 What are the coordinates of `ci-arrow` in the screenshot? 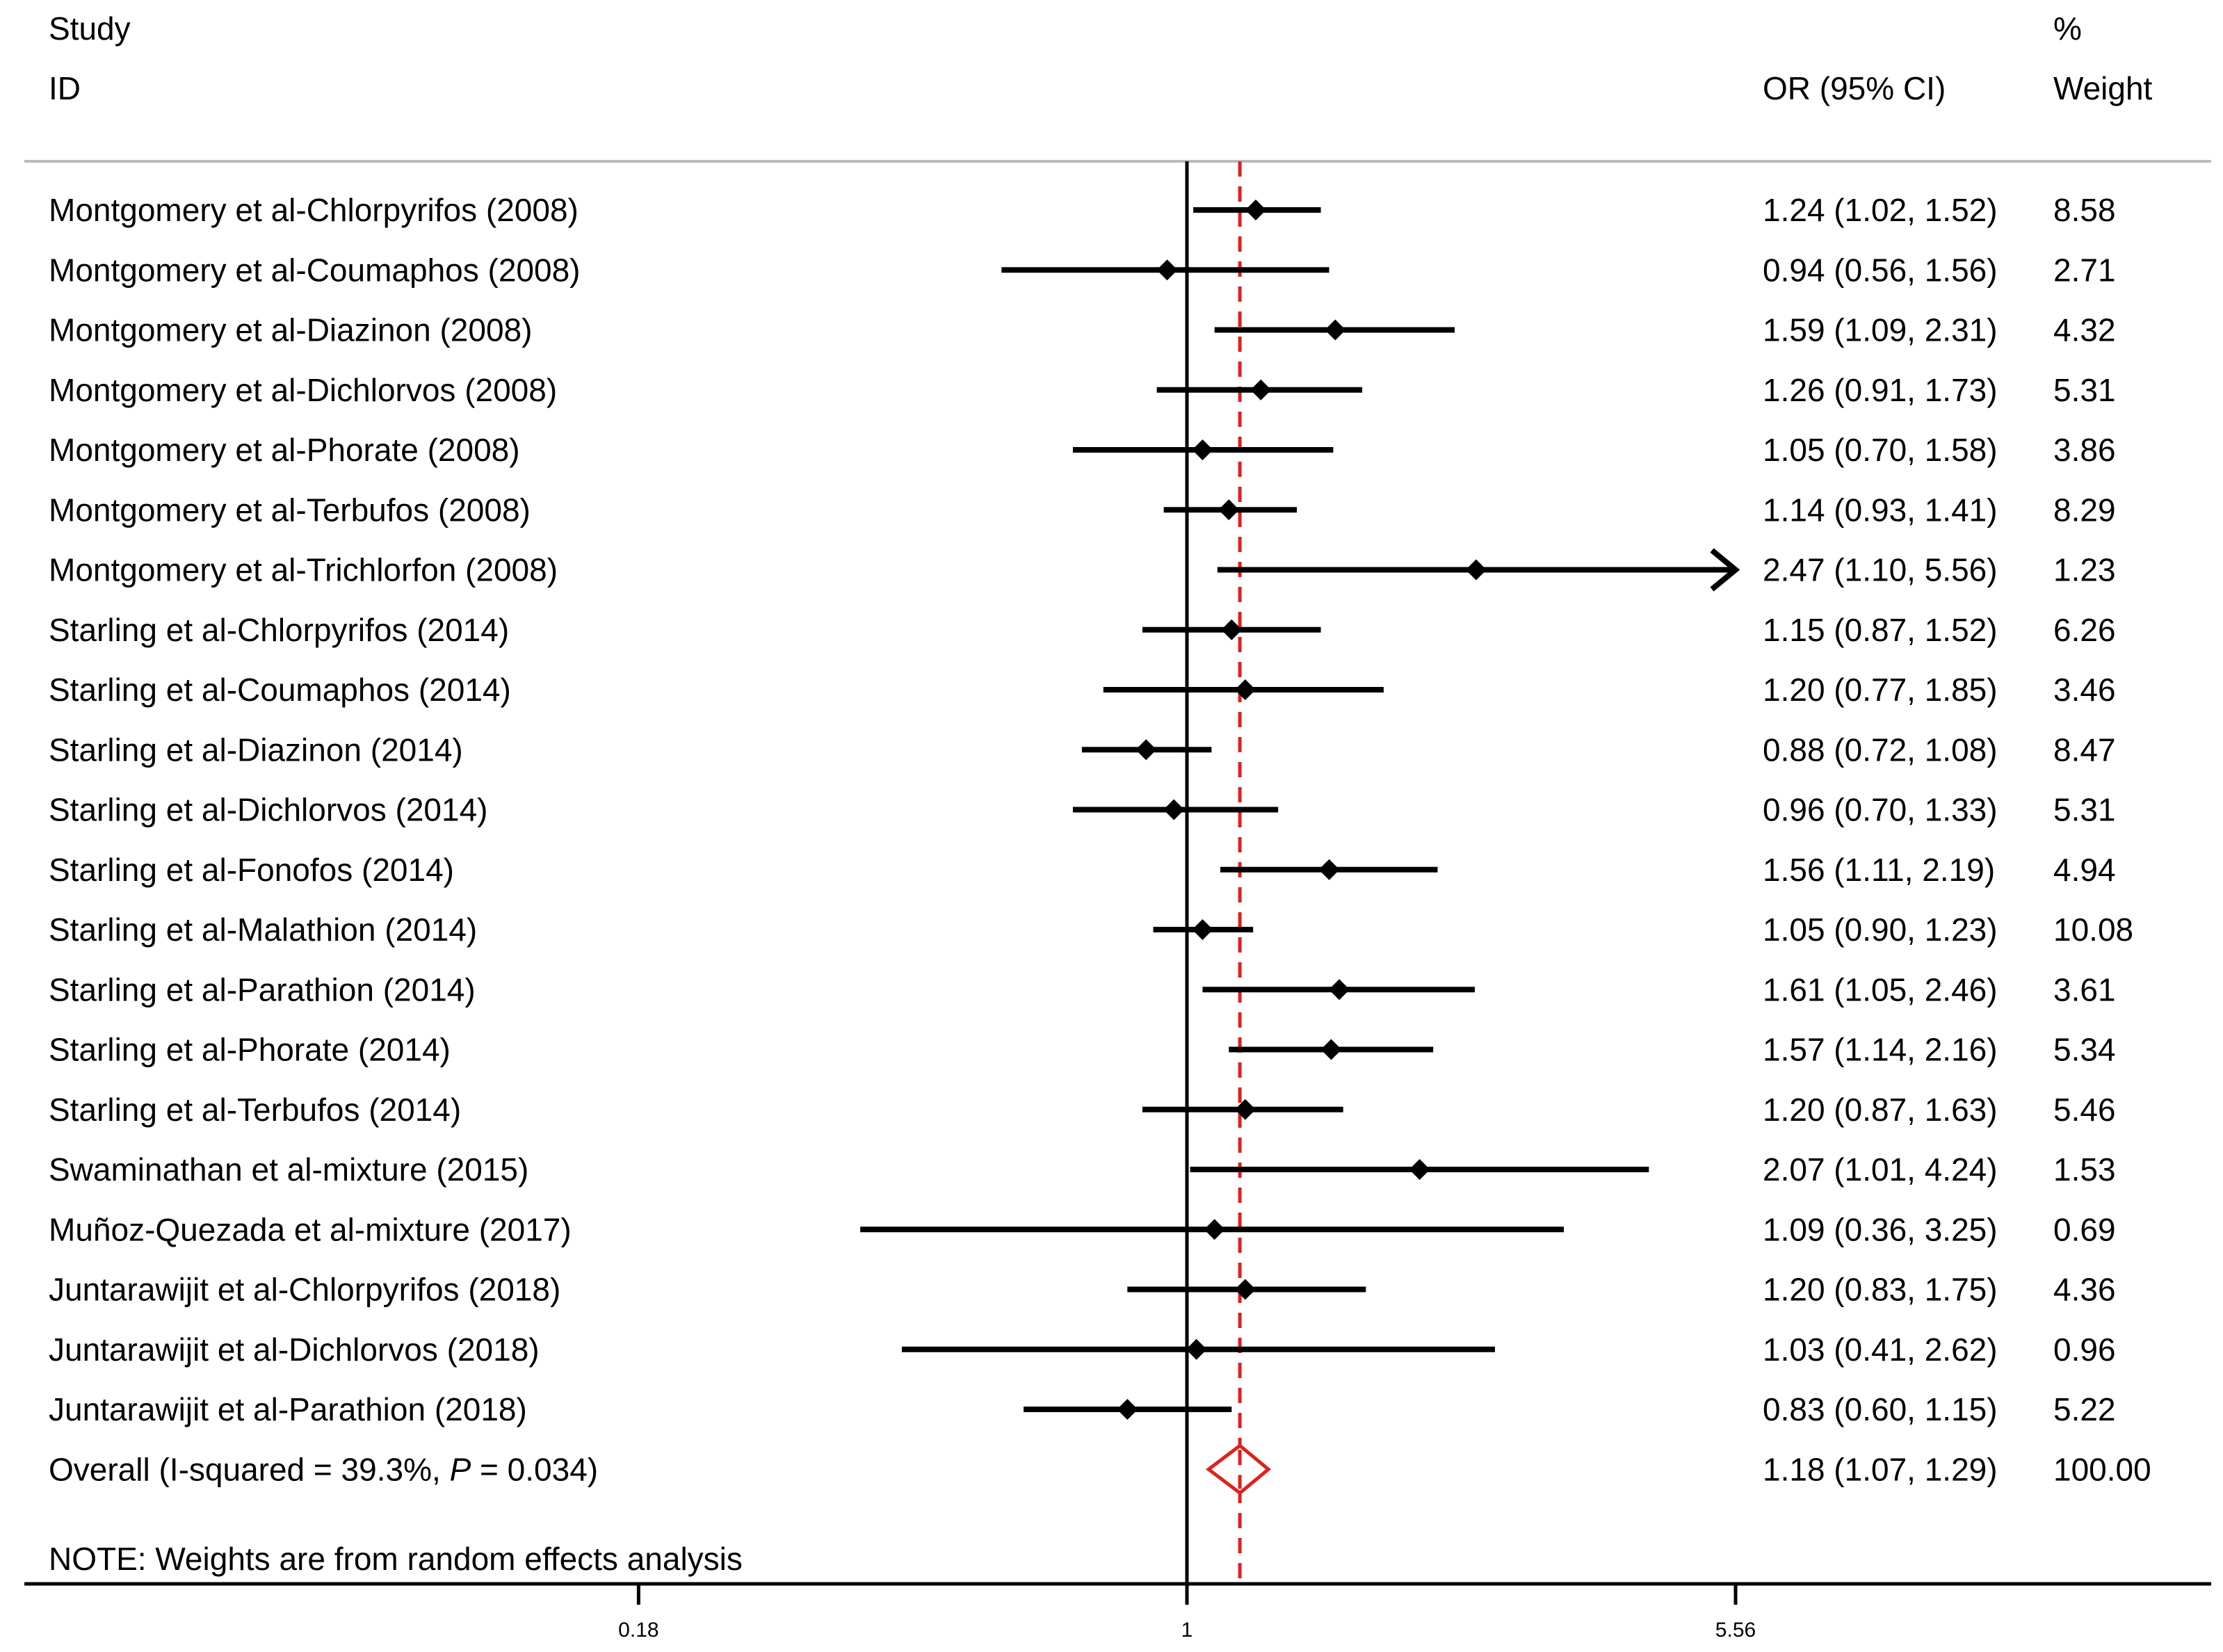 It's located at (1725, 570).